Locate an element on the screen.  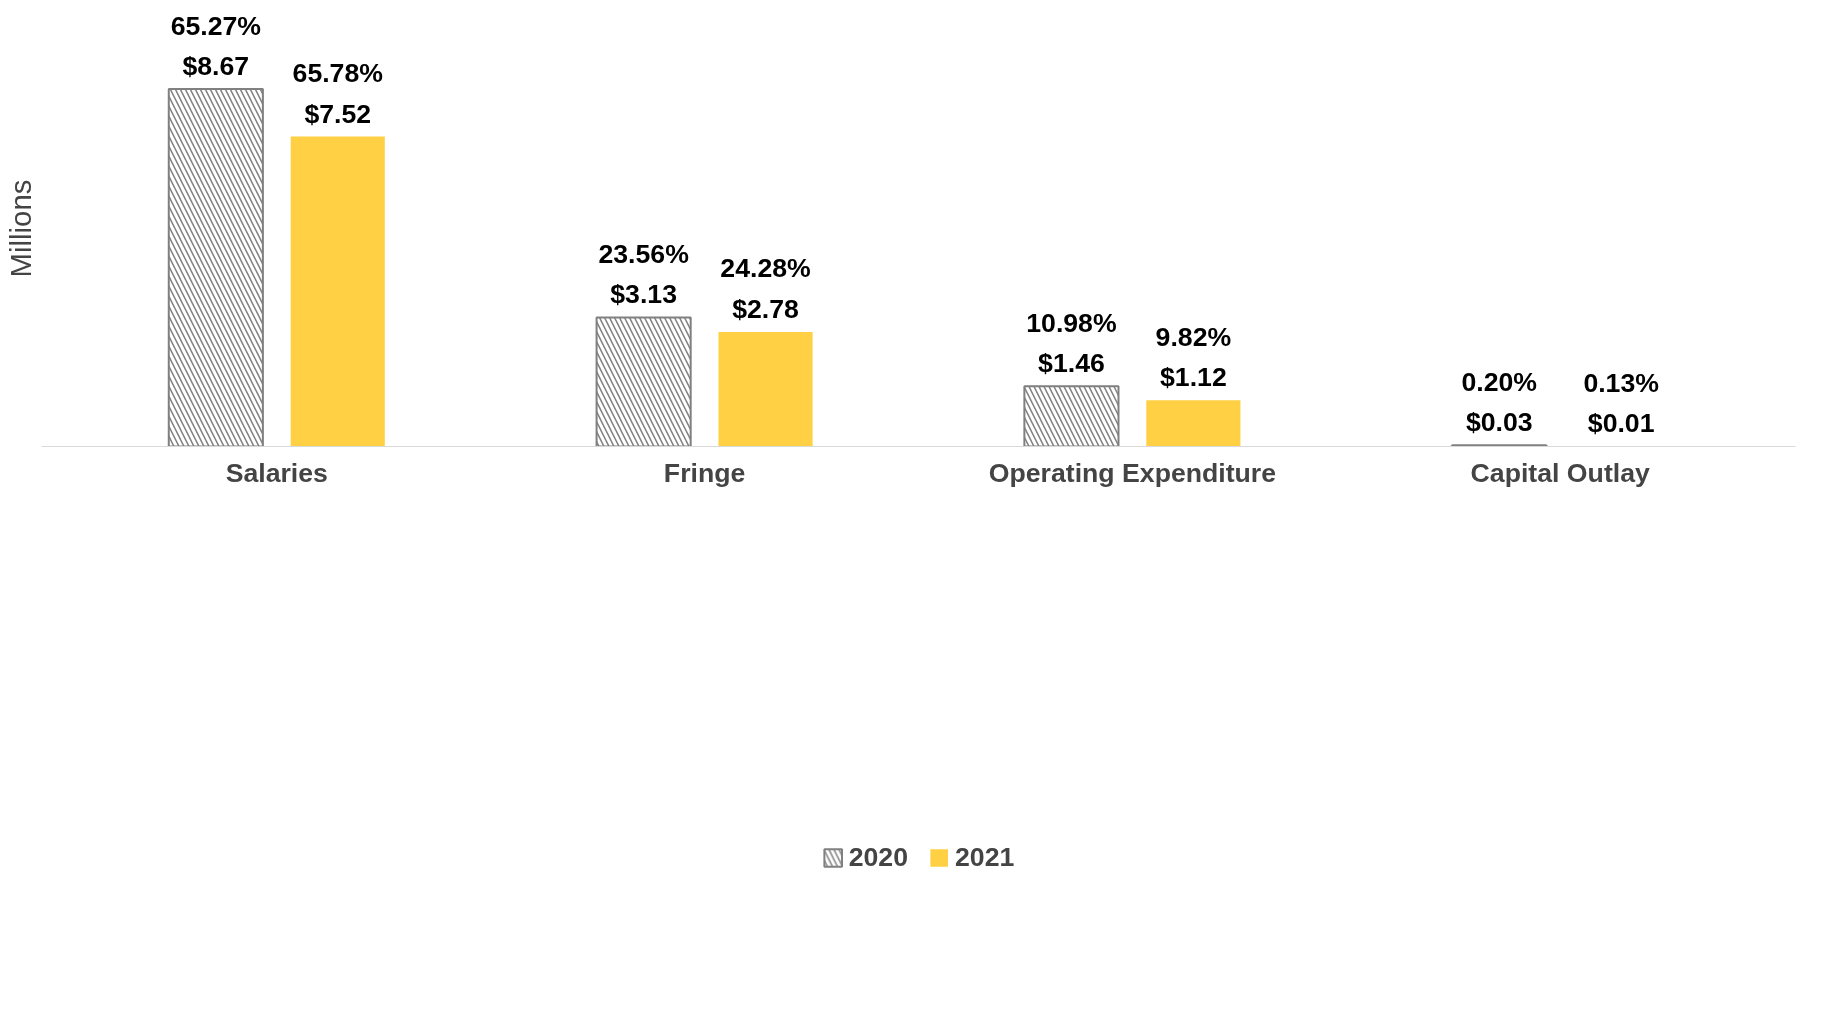
legend-label: 2020 is located at coordinates (878, 857).